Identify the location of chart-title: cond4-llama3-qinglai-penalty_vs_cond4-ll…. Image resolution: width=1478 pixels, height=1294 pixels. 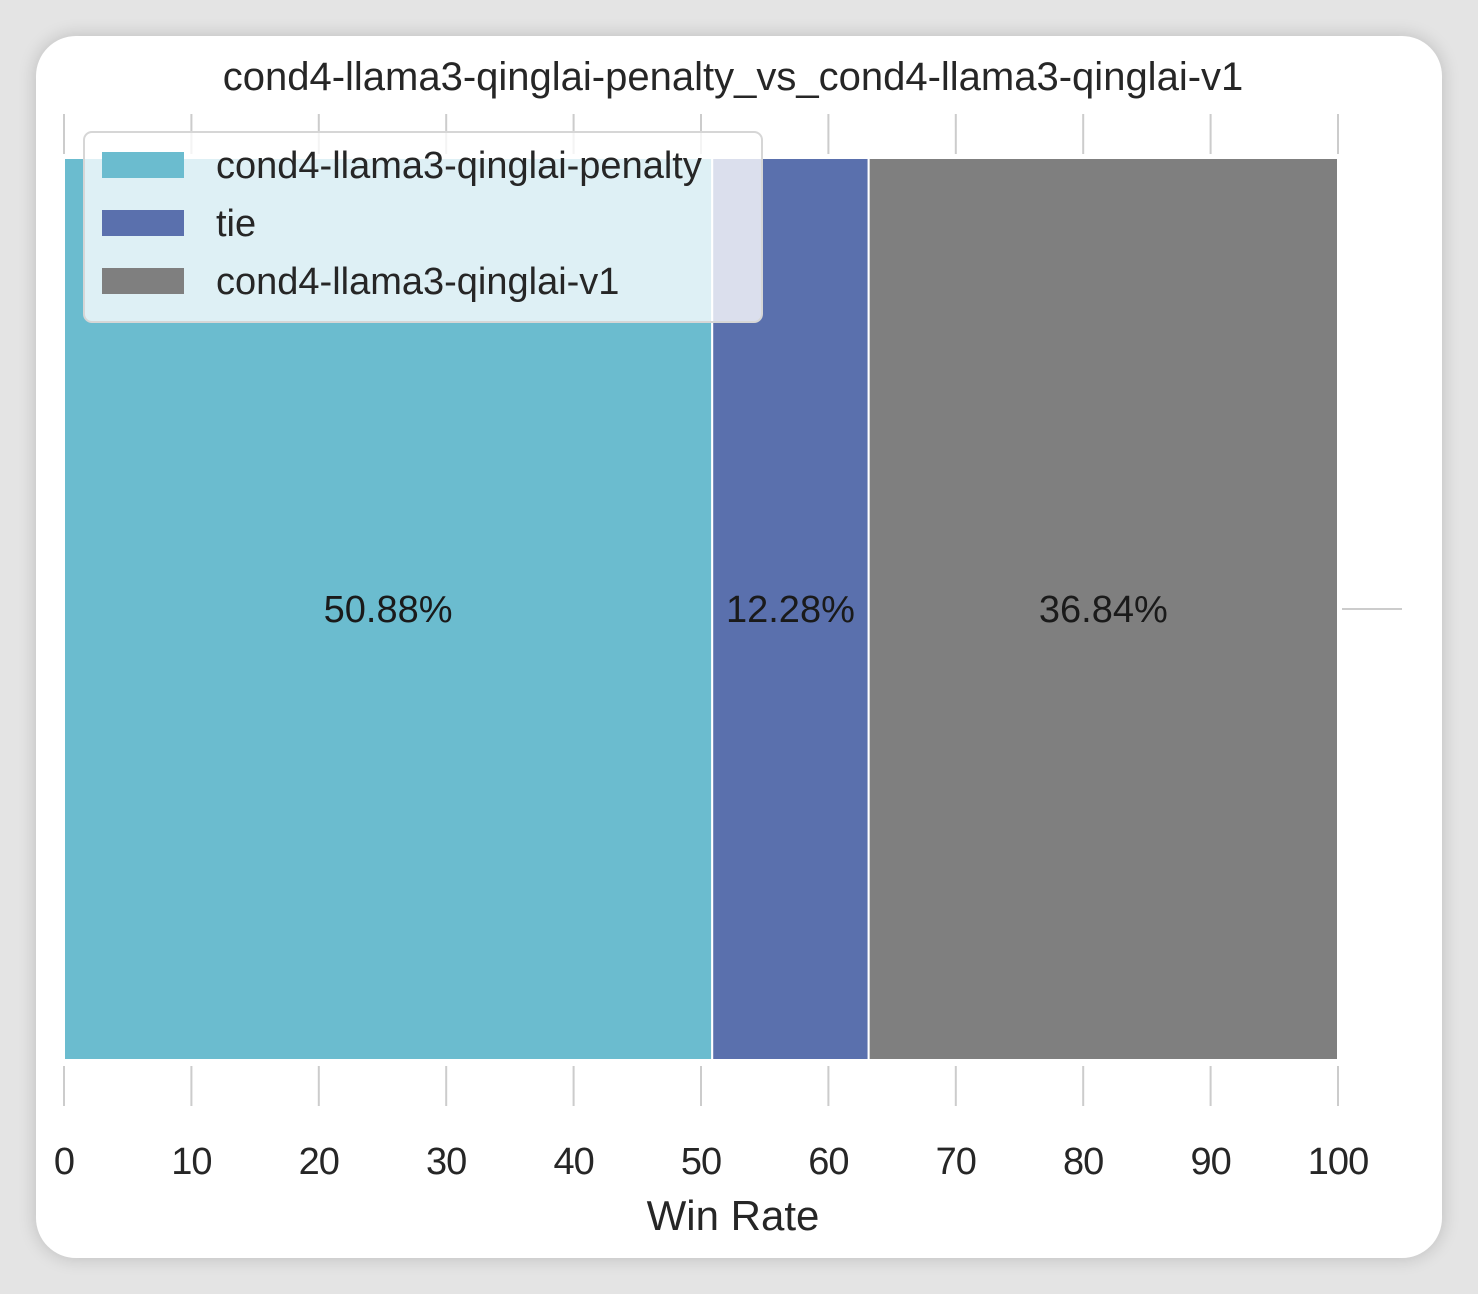
(733, 77).